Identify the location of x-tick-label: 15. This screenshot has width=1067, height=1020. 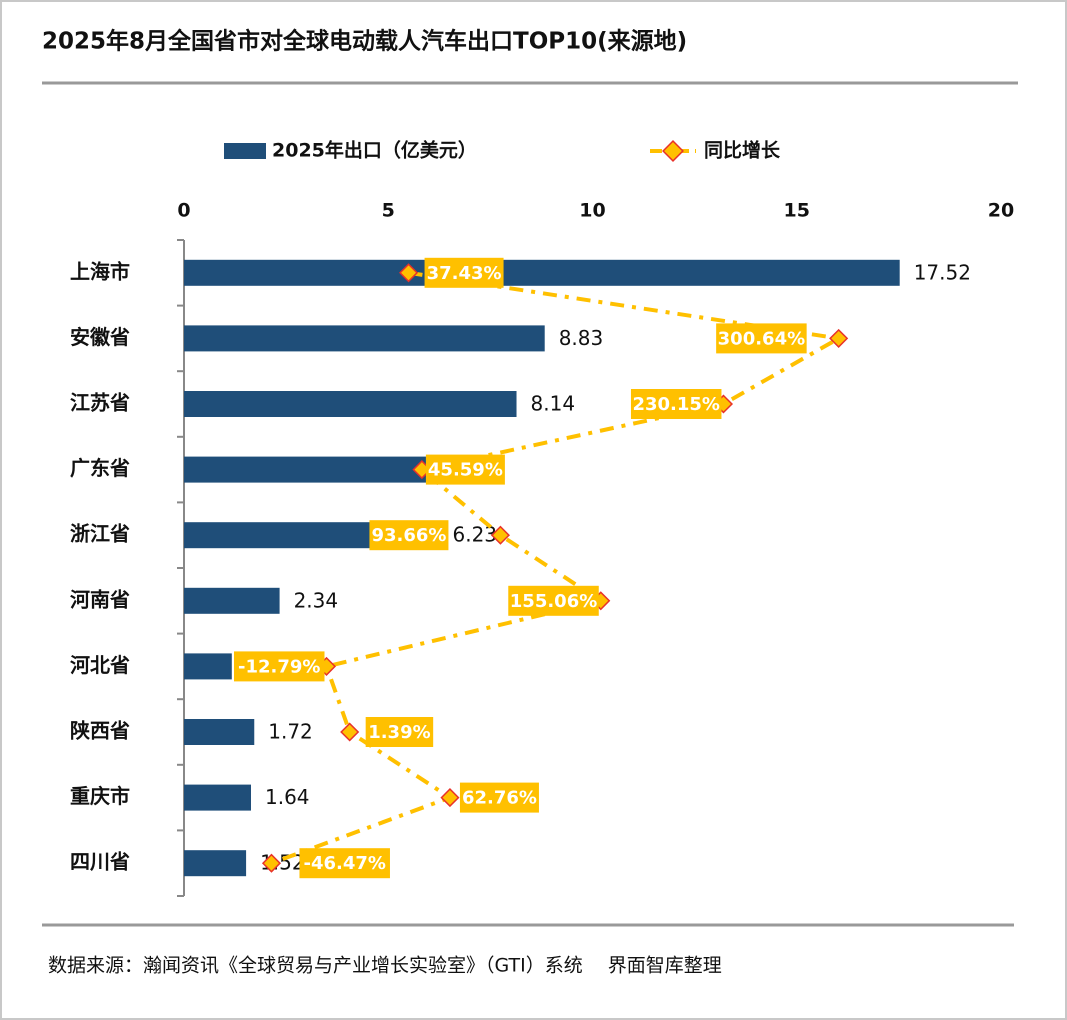
(797, 211).